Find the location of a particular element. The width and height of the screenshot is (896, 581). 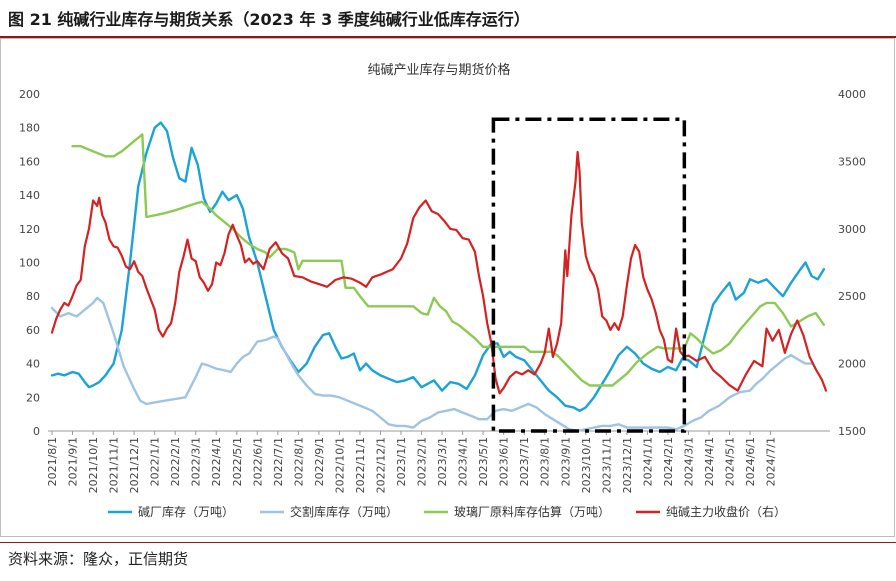

y-right-tick-label: 2500 is located at coordinates (852, 296).